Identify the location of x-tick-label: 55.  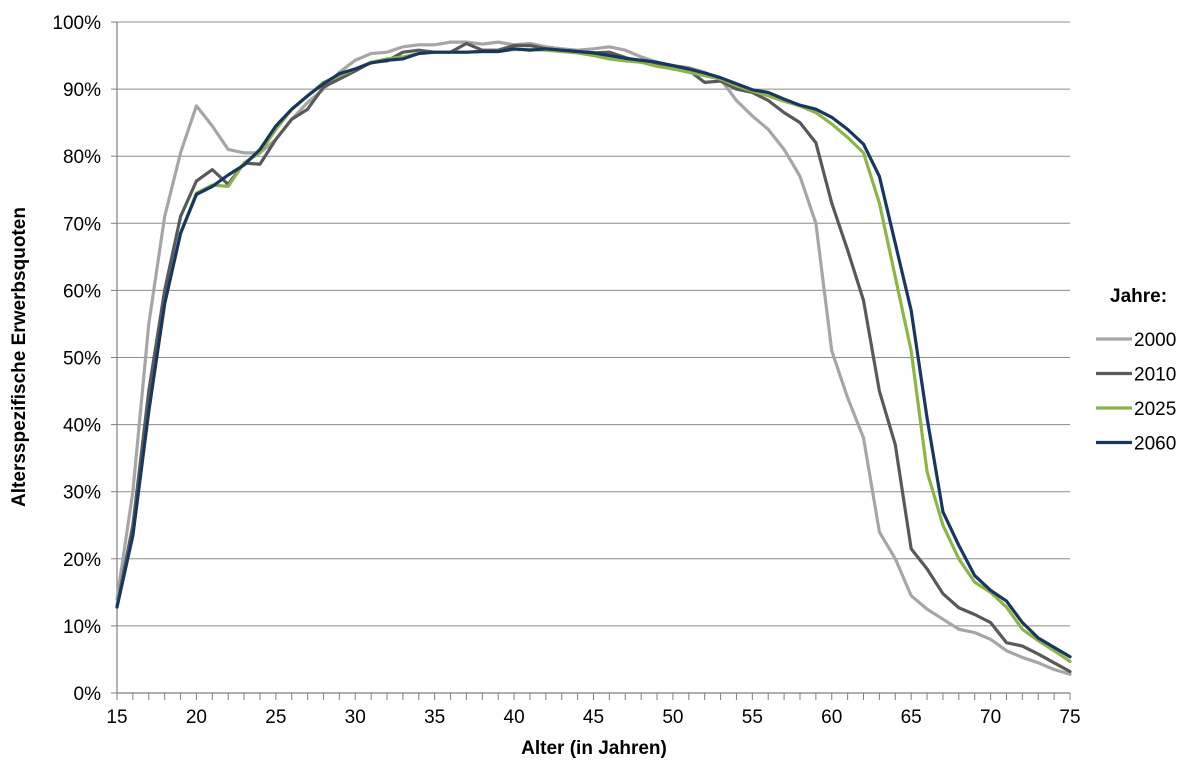
(752, 717).